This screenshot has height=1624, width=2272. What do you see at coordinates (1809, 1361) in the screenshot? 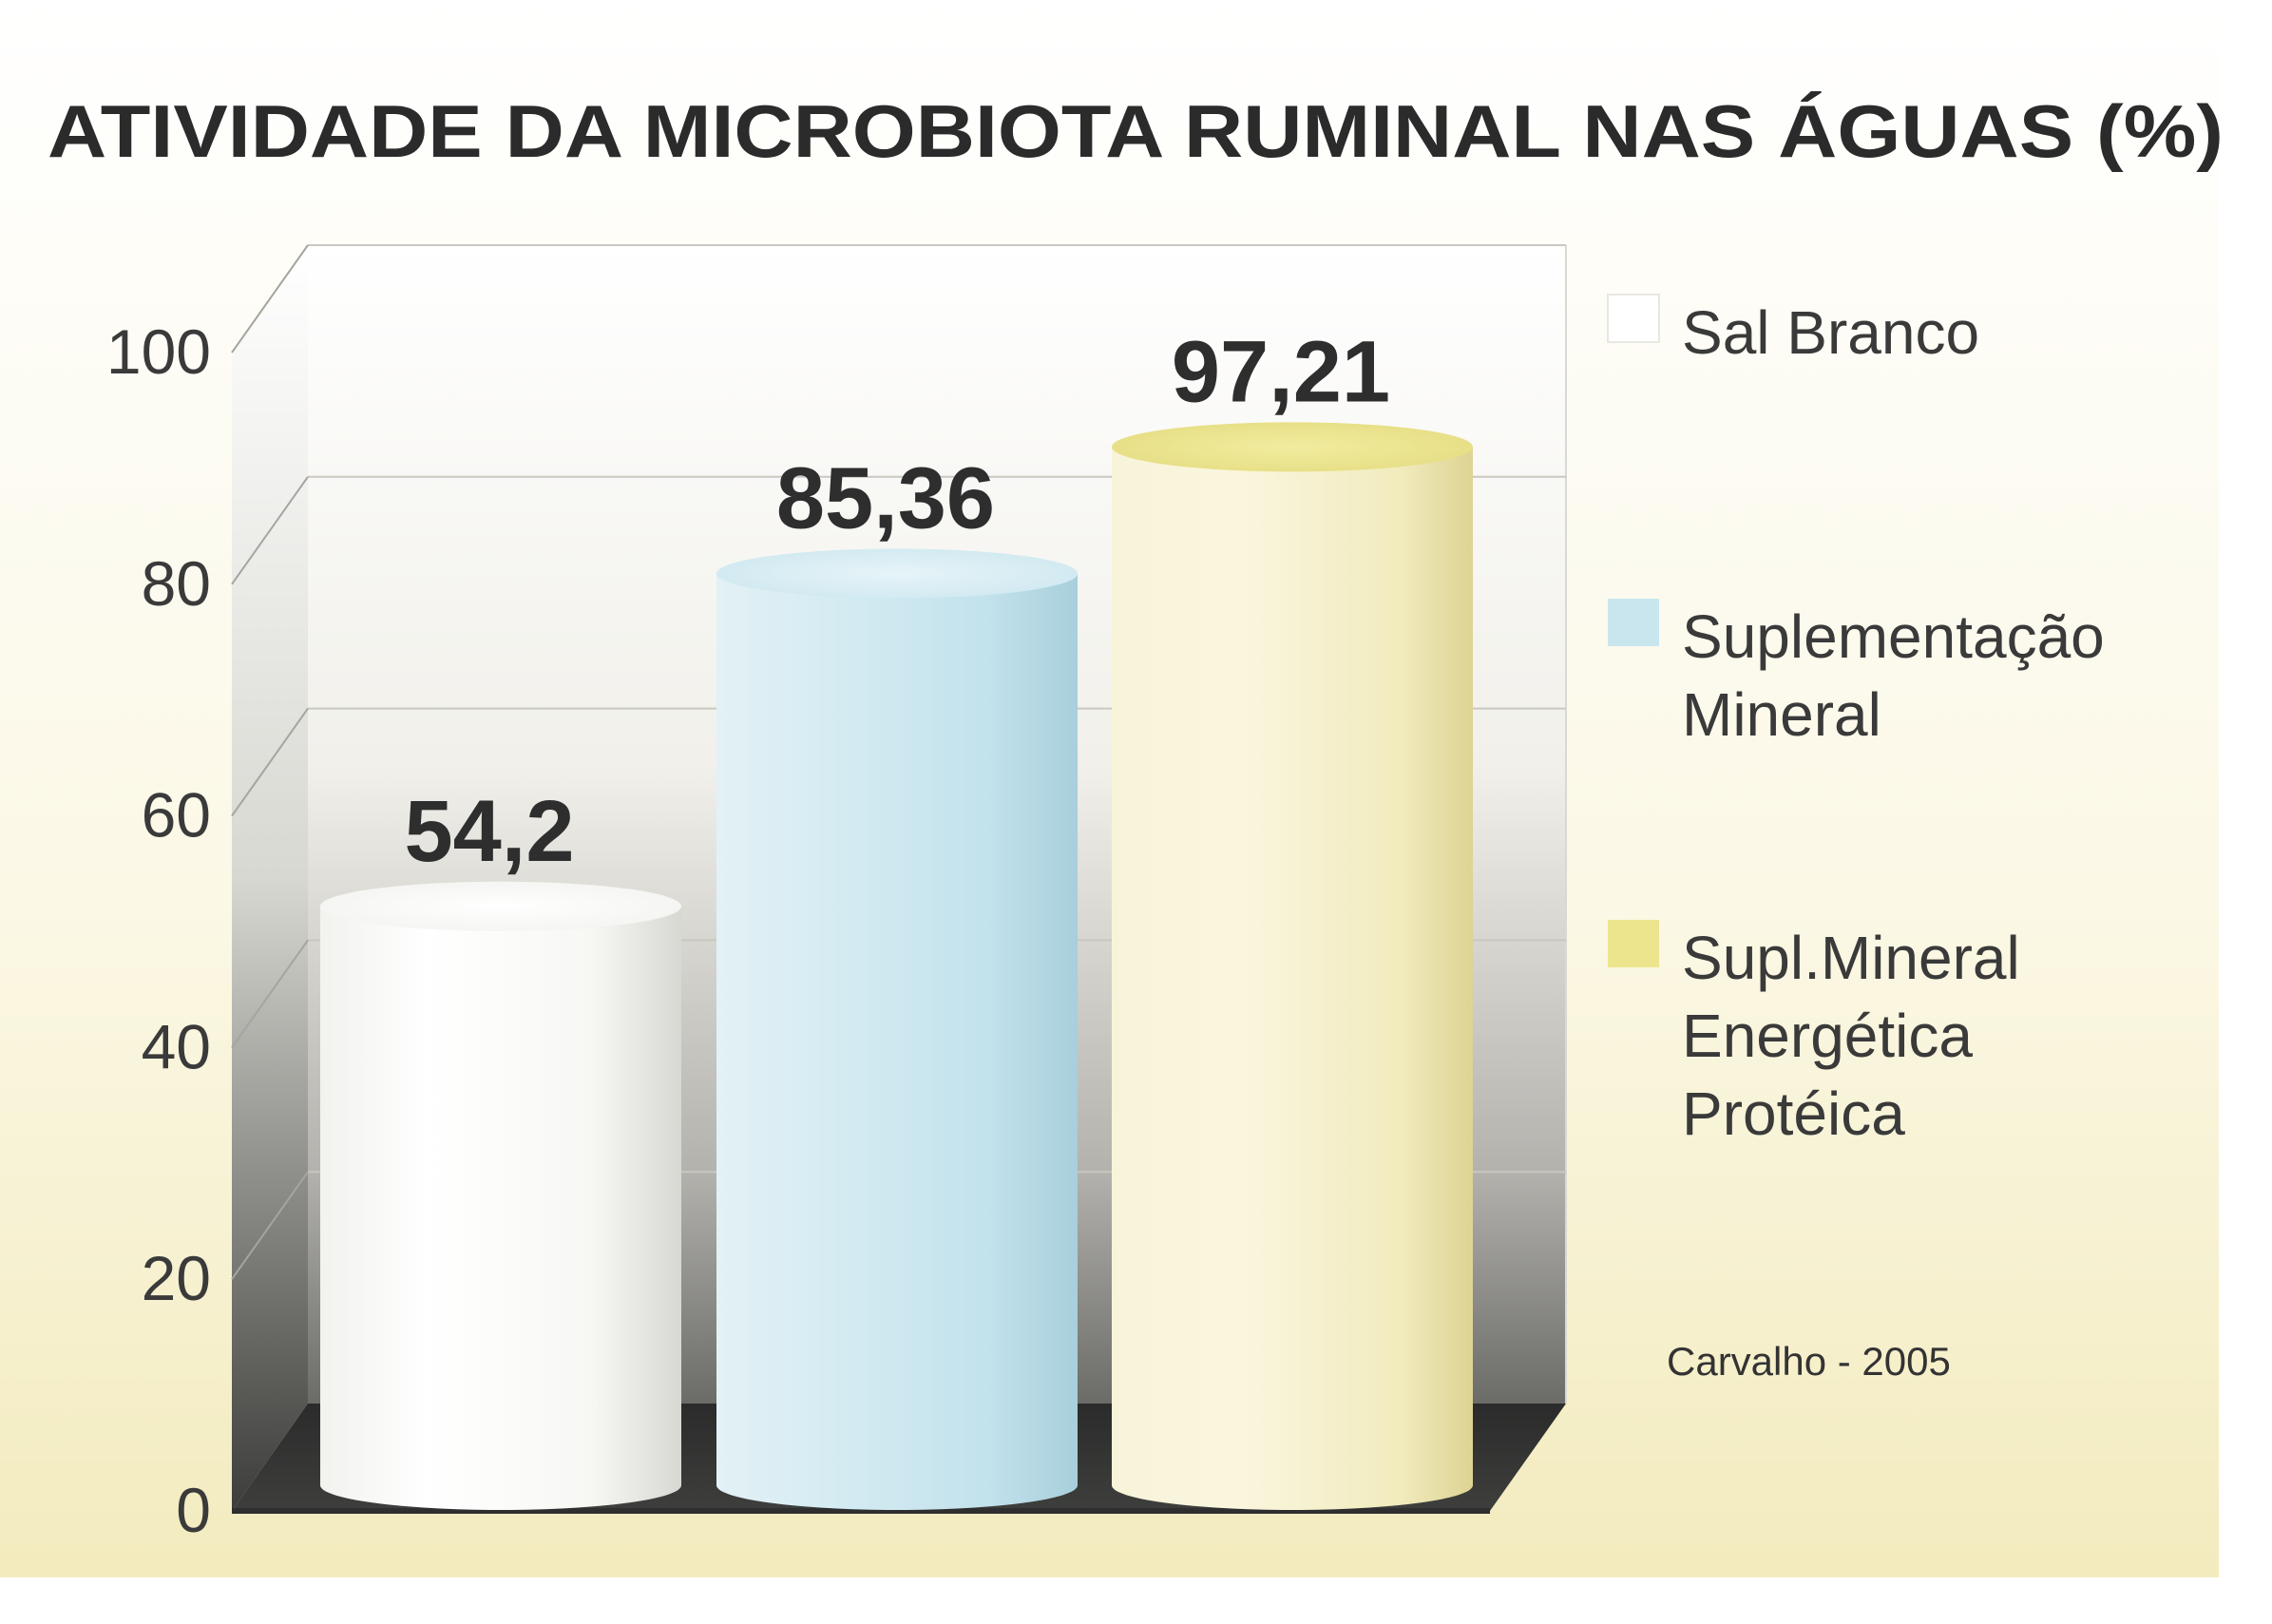
I see `source-label: Carvalho - 2005` at bounding box center [1809, 1361].